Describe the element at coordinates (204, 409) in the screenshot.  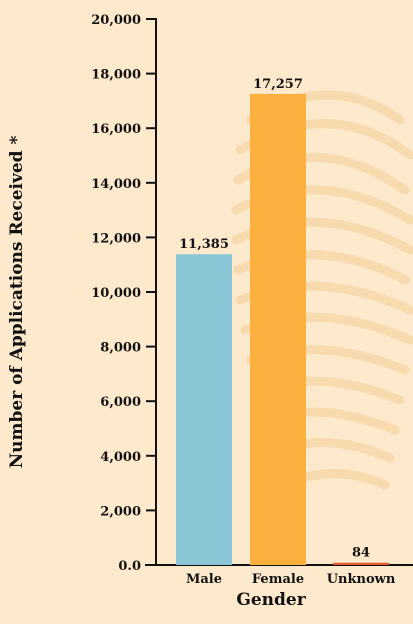
I see `bar-male` at that location.